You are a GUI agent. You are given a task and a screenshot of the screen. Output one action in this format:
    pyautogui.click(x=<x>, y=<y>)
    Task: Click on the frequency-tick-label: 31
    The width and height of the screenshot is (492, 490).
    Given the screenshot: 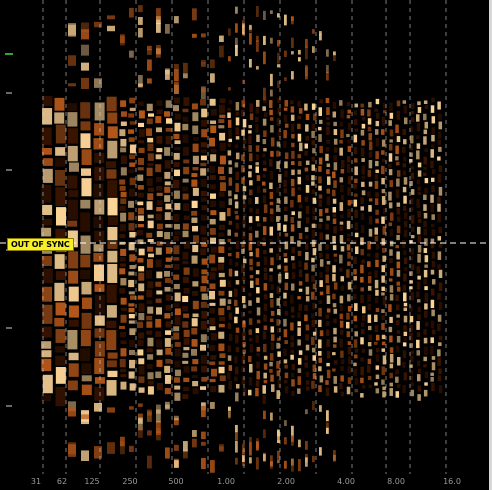 What is the action you would take?
    pyautogui.click(x=36, y=481)
    